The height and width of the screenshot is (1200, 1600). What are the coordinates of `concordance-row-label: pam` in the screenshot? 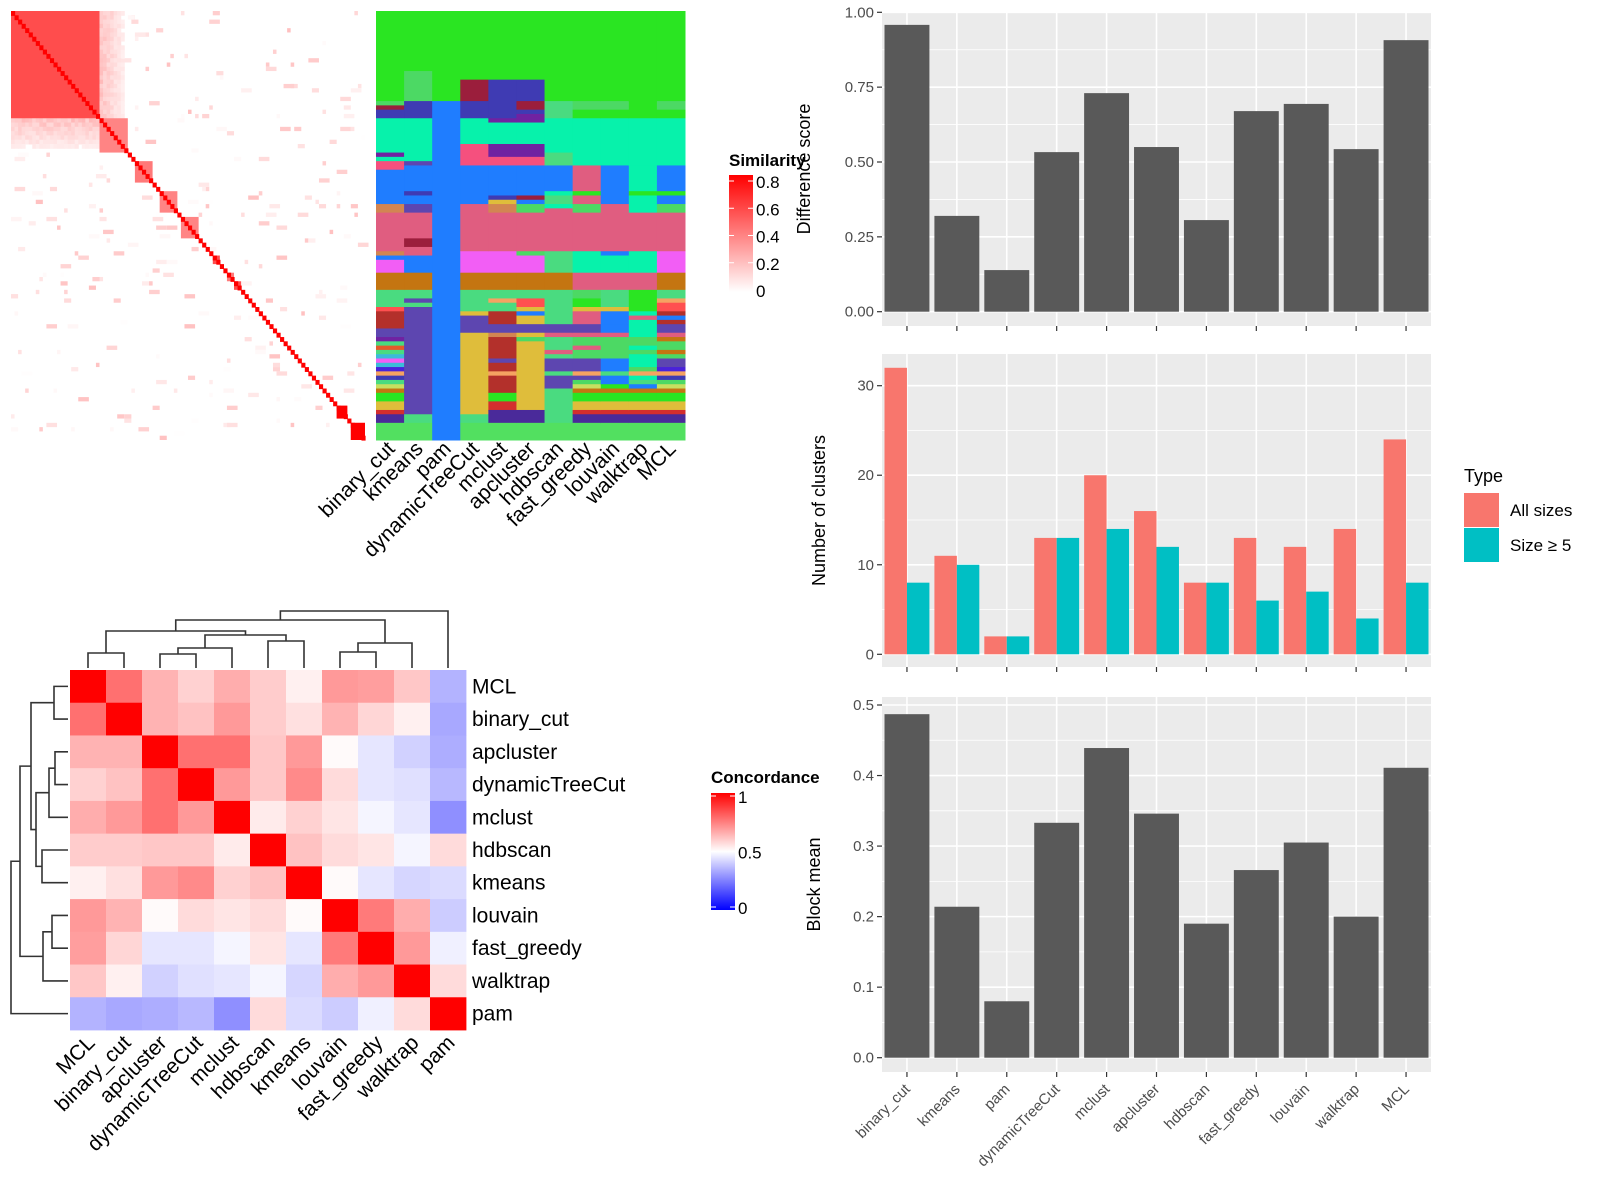 It's located at (492, 1014).